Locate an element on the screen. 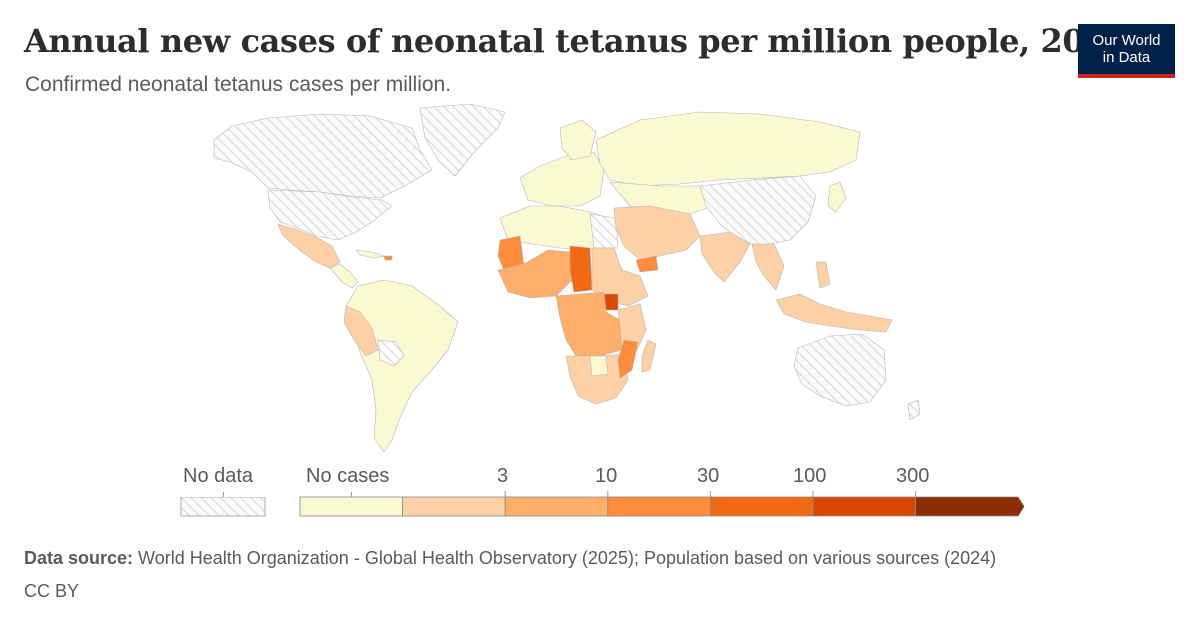  region-canada is located at coordinates (323, 156).